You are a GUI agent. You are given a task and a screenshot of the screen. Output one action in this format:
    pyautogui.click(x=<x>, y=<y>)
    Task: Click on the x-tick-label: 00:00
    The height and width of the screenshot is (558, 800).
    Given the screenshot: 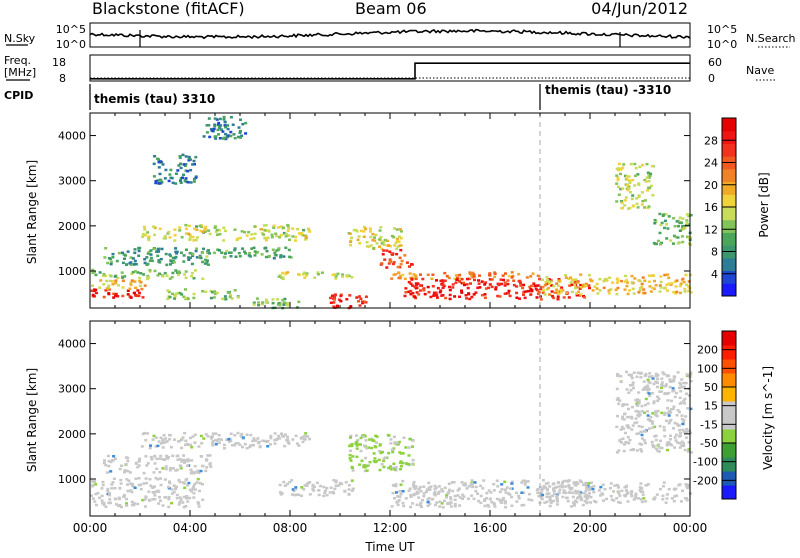 What is the action you would take?
    pyautogui.click(x=90, y=528)
    